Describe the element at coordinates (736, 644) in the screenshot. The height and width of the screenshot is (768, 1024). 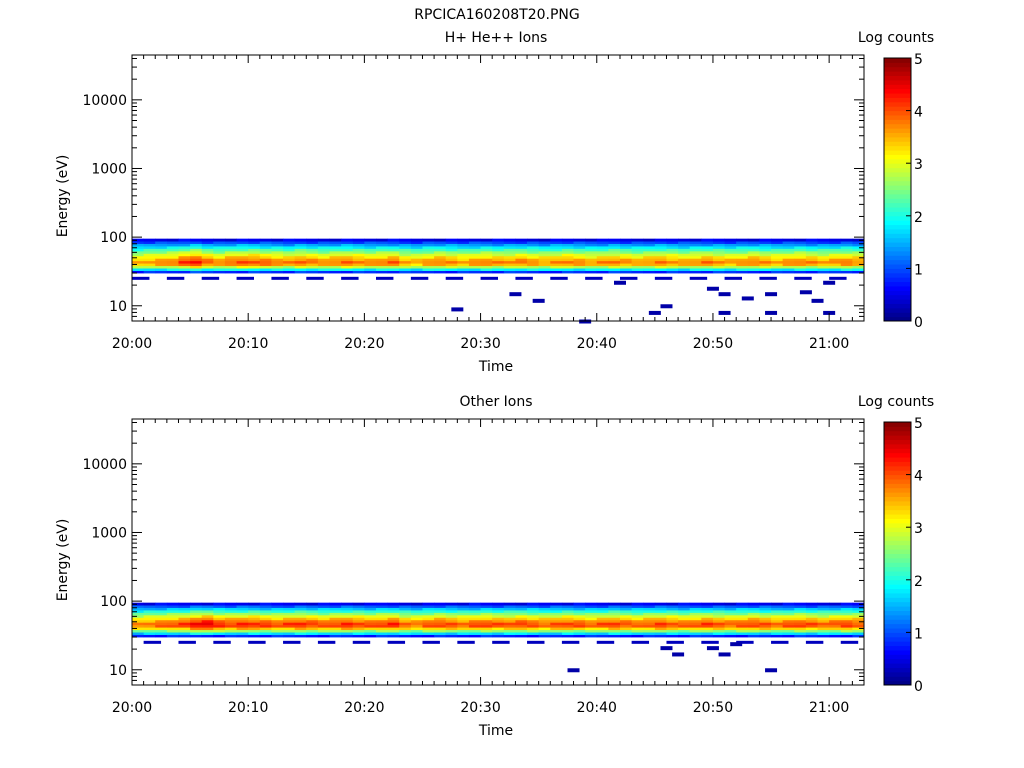
I see `sparse-point` at that location.